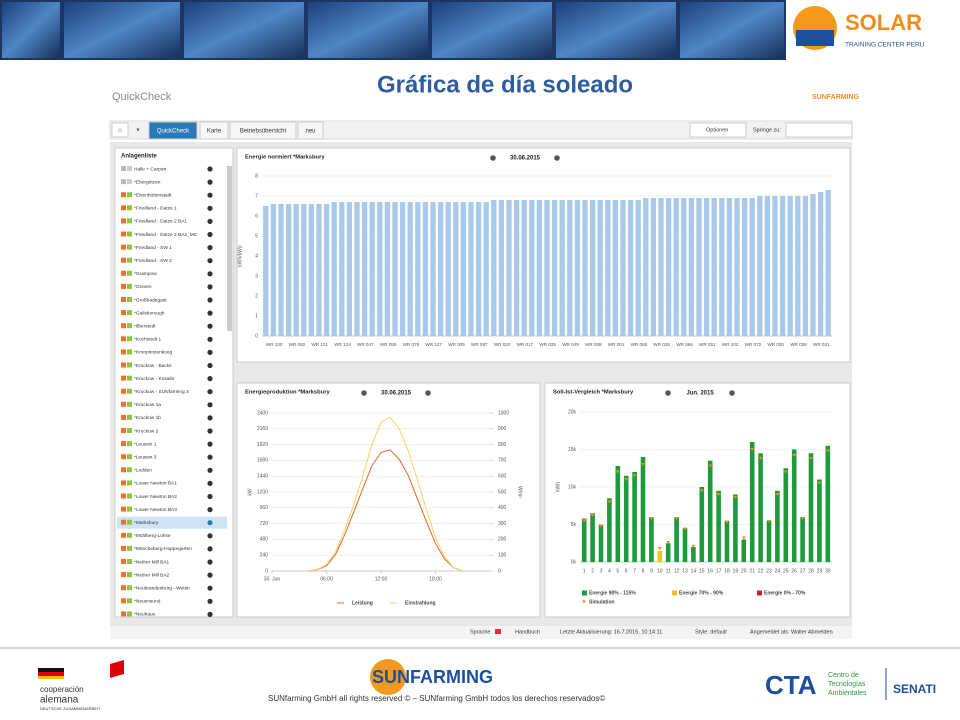  I want to click on plant-name: *Friedland - SW 2, so click(153, 261).